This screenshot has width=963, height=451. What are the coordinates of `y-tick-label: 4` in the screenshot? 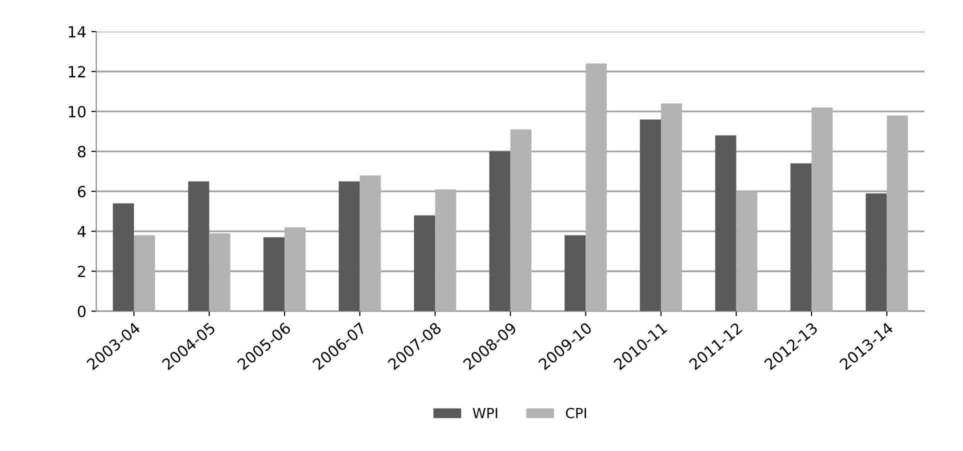 It's located at (82, 232).